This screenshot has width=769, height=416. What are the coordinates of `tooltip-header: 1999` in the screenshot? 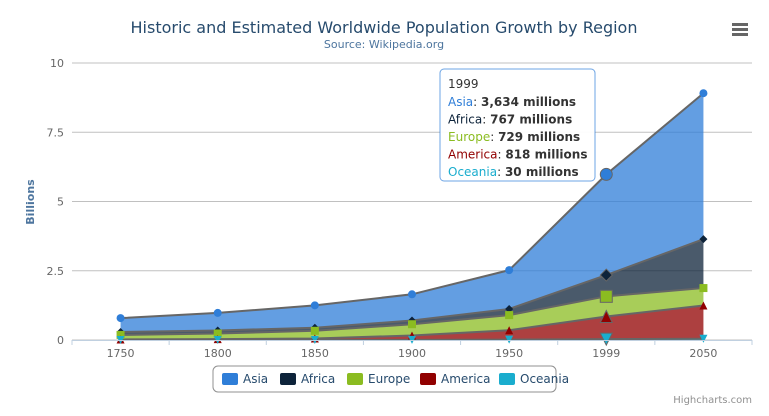 It's located at (463, 84).